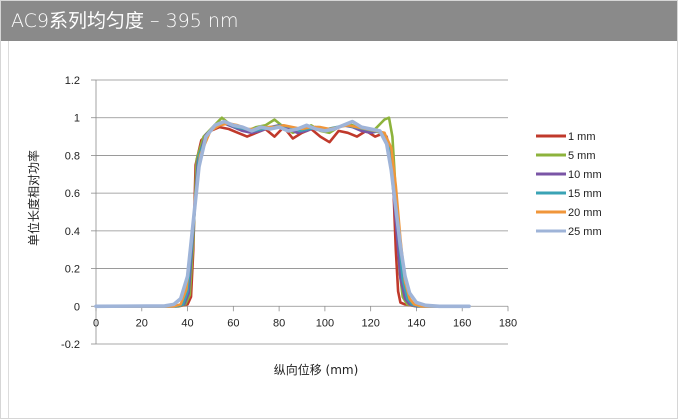 The width and height of the screenshot is (678, 419). I want to click on x-tick-label: 100, so click(325, 323).